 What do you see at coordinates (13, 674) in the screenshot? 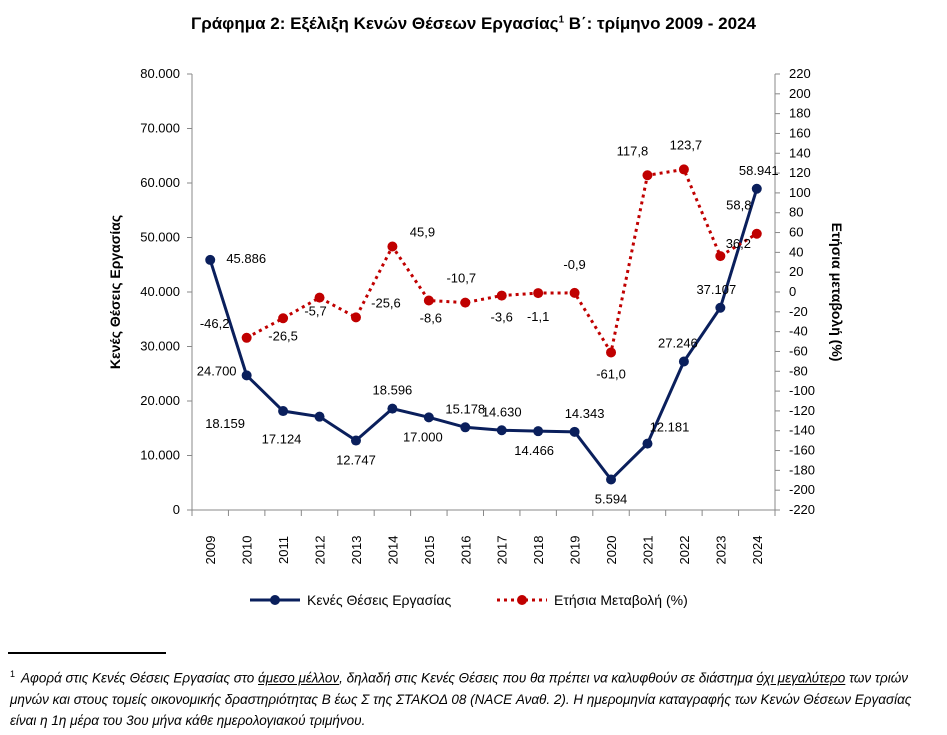
I see `footnote-mark: 1` at bounding box center [13, 674].